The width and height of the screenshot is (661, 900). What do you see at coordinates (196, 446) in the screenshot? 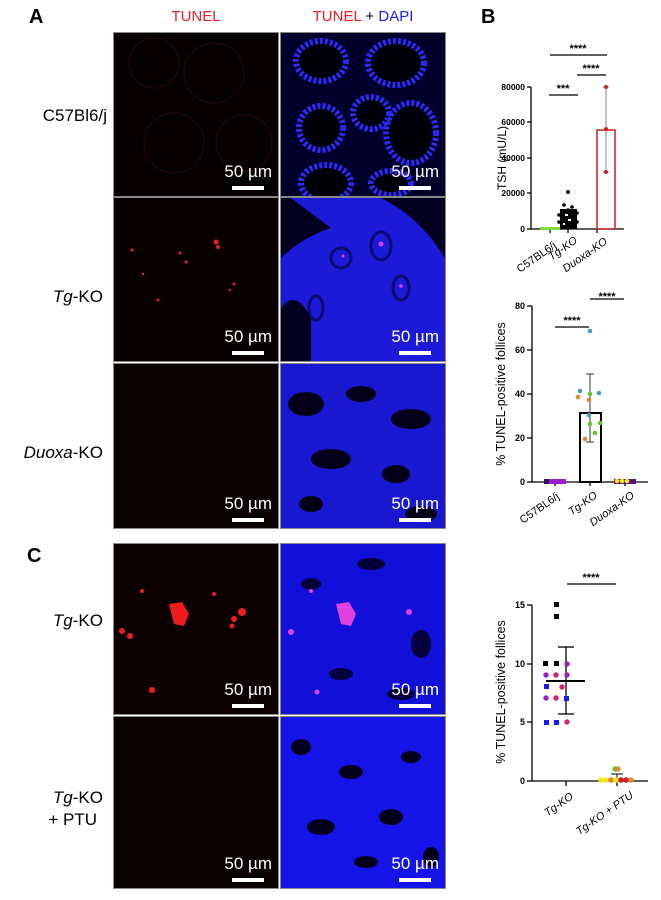
I see `micrograph-duoxa-ko-tunel: 50 µm` at bounding box center [196, 446].